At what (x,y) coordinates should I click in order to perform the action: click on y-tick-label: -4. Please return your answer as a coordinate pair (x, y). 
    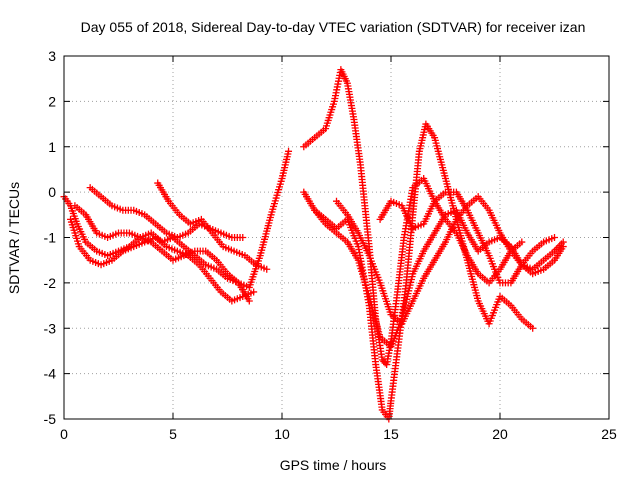
    Looking at the image, I should click on (50, 374).